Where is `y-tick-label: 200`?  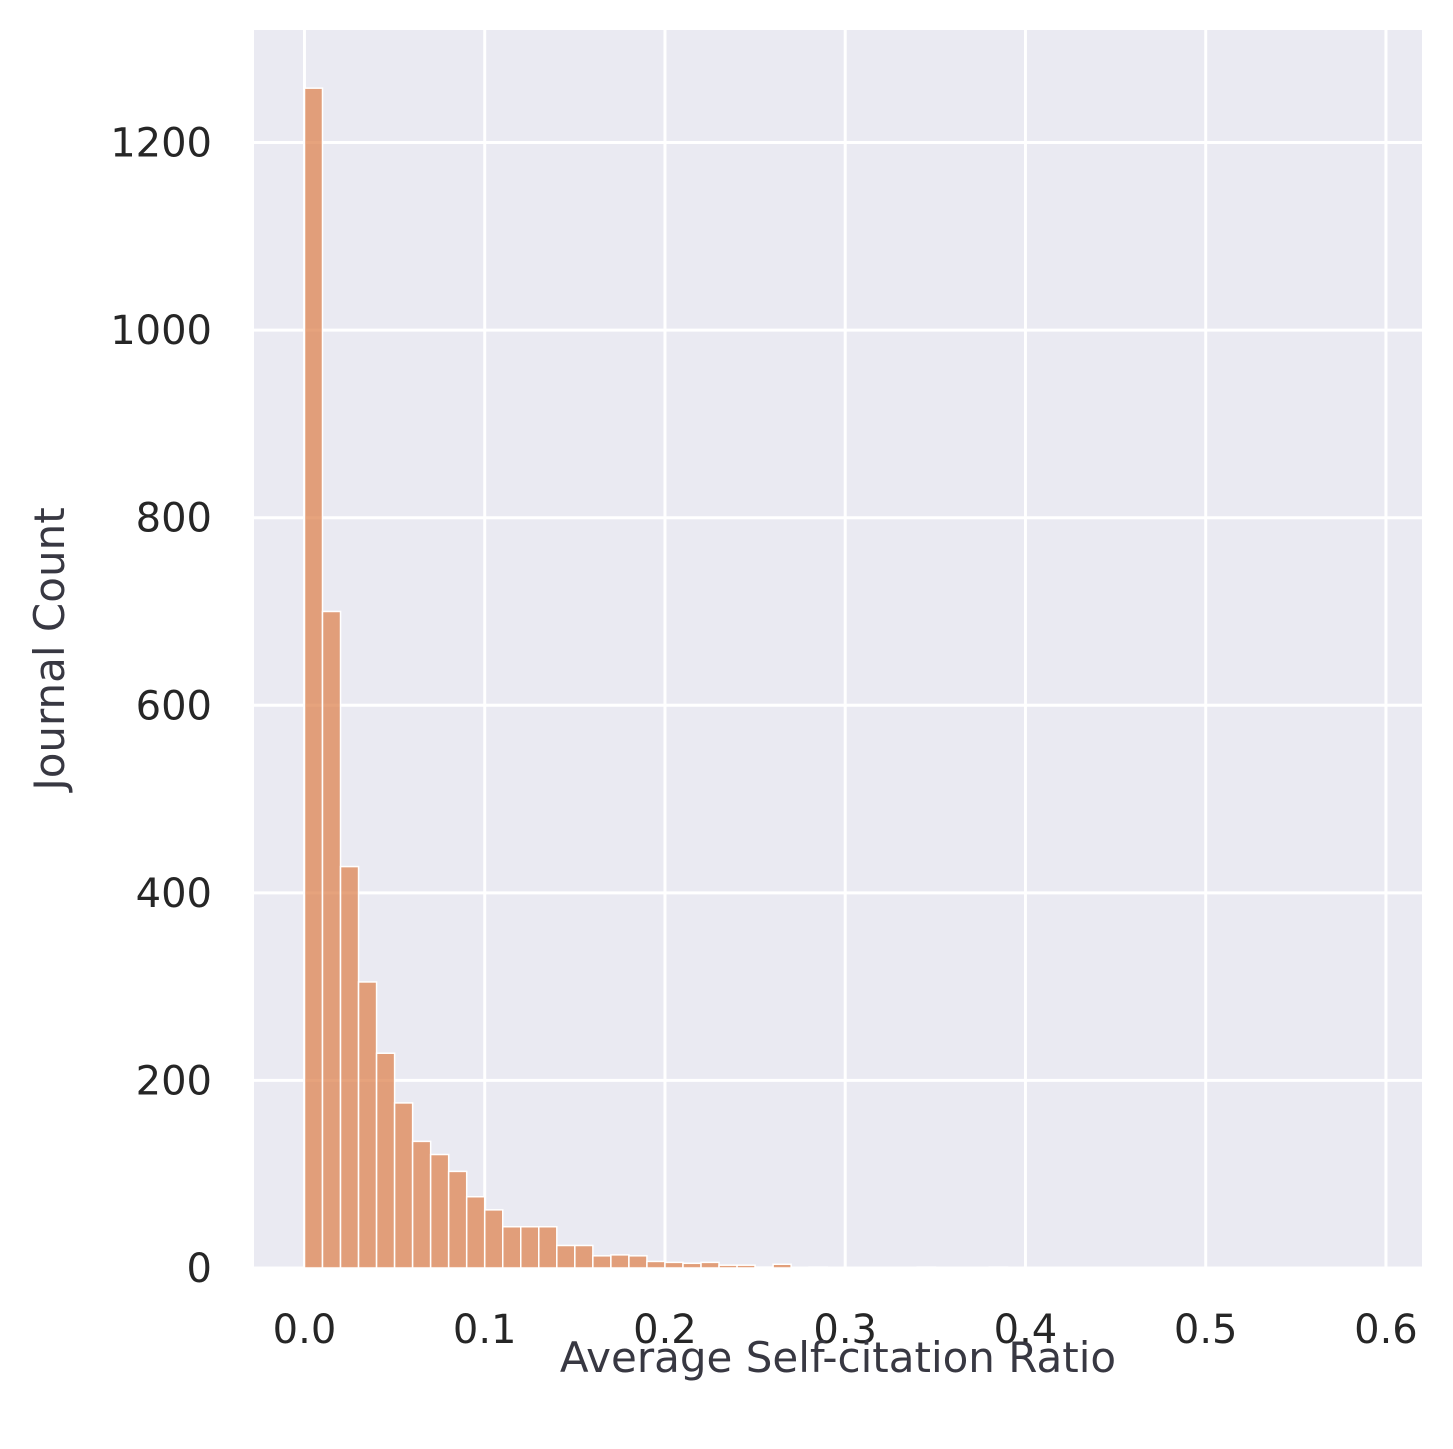
y-tick-label: 200 is located at coordinates (174, 1081).